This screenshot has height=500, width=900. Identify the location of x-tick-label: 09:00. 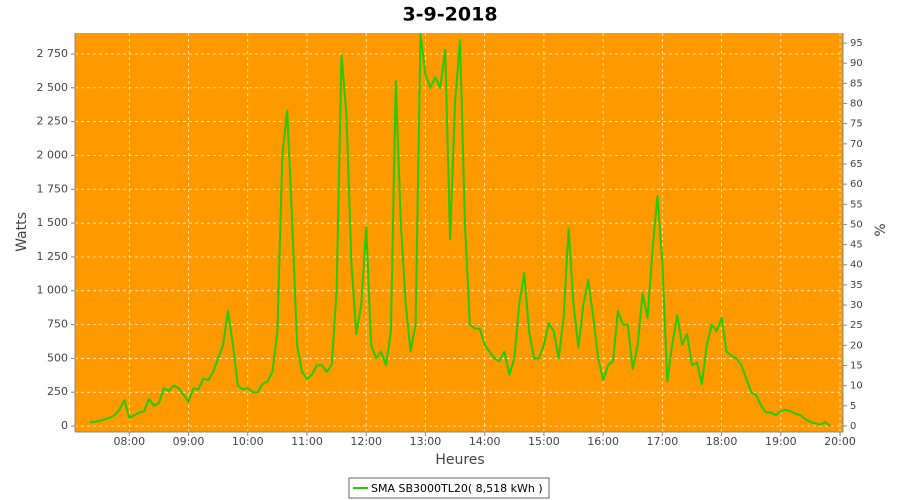
(189, 441).